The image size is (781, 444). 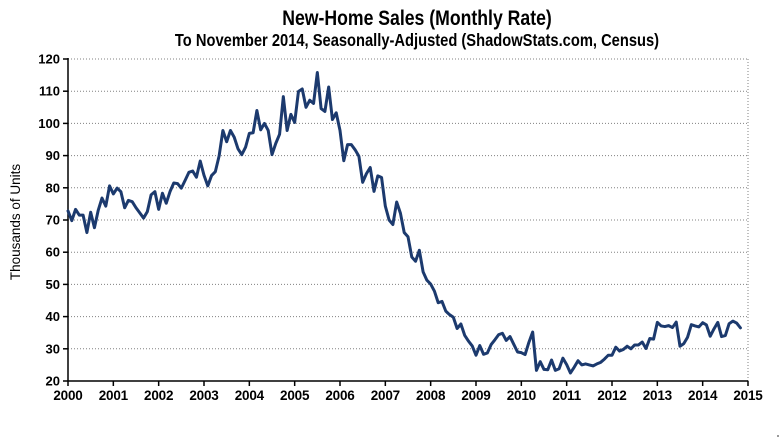 I want to click on x-tick-label: 2006, so click(x=340, y=395).